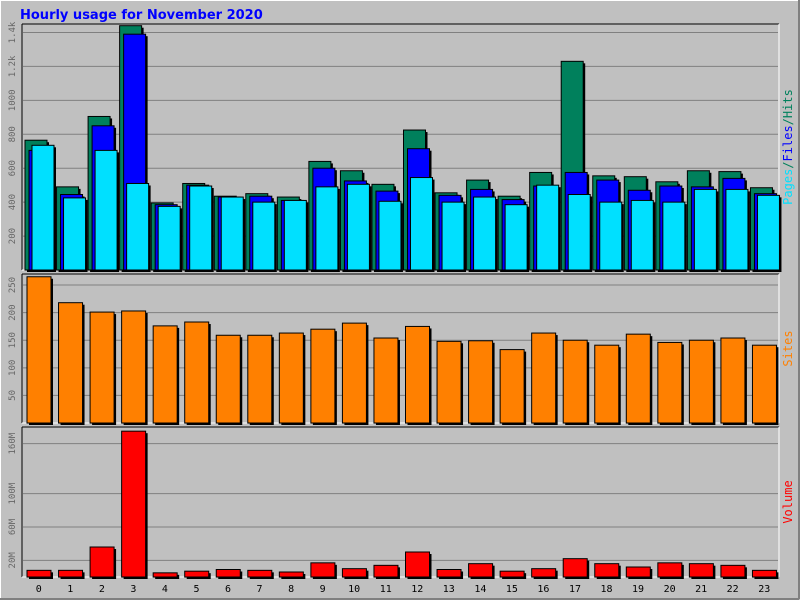 The height and width of the screenshot is (600, 800). What do you see at coordinates (449, 589) in the screenshot?
I see `x-tick-label: 13` at bounding box center [449, 589].